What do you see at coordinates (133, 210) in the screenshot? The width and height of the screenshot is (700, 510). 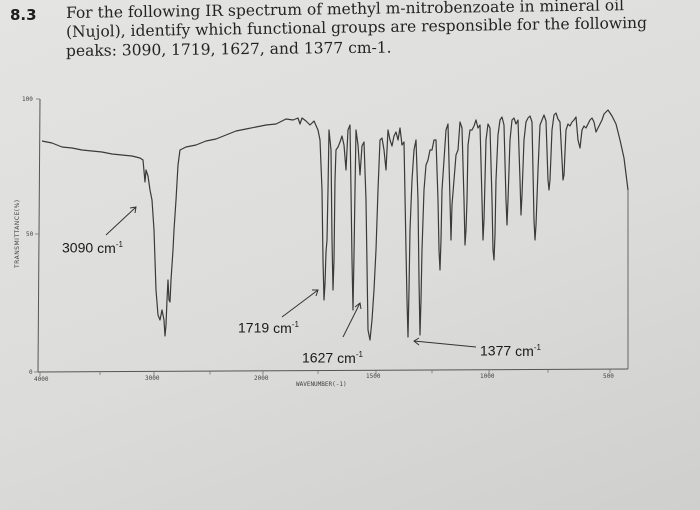 I see `arrow-3090-head` at bounding box center [133, 210].